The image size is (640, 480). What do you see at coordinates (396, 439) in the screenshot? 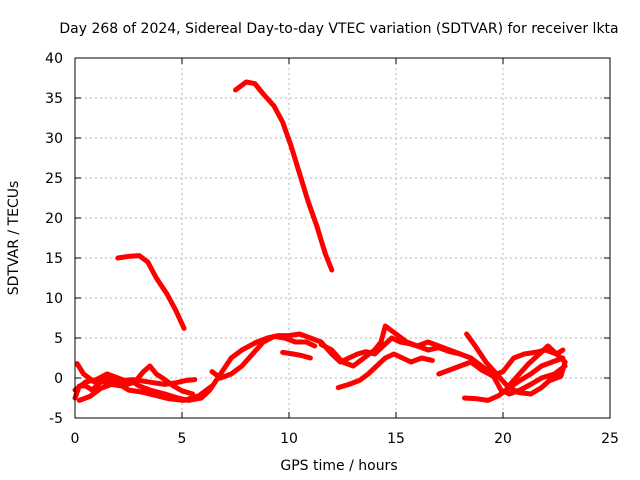
I see `x-tick-label: 15` at bounding box center [396, 439].